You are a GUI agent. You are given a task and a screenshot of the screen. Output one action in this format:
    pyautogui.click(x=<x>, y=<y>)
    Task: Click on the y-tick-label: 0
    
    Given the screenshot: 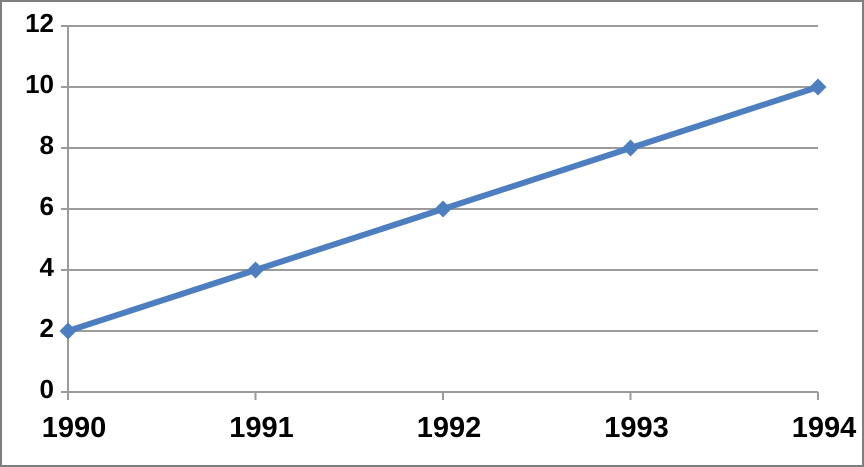 What is the action you would take?
    pyautogui.click(x=47, y=389)
    